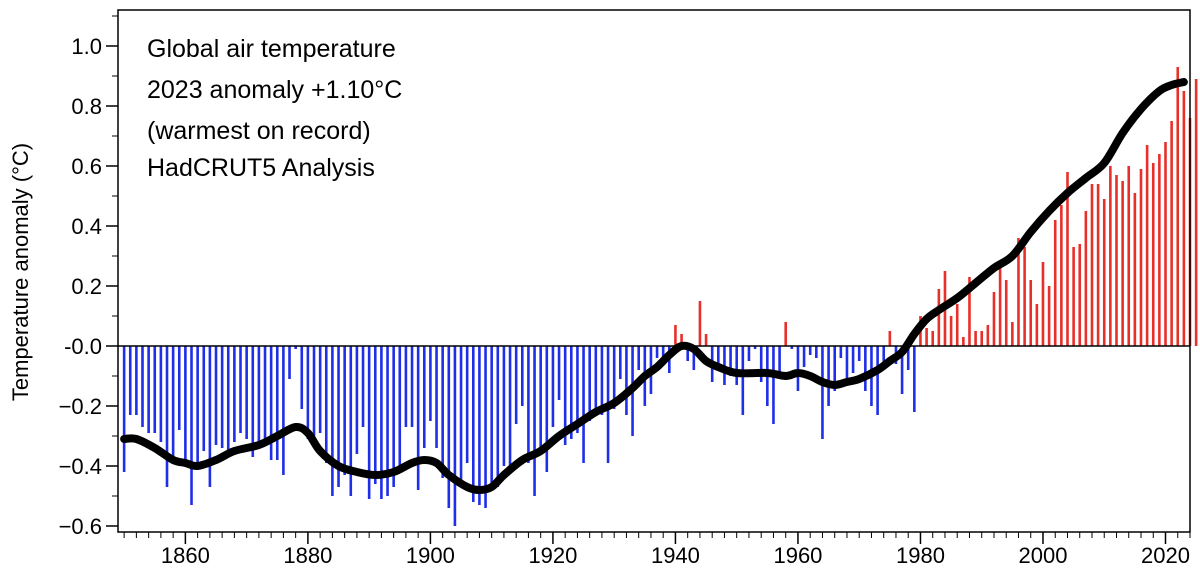 Image resolution: width=1200 pixels, height=578 pixels. I want to click on x-axis: 1860 1880 1900 1920 1940 1960 1980 2000 2020, so click(657, 550).